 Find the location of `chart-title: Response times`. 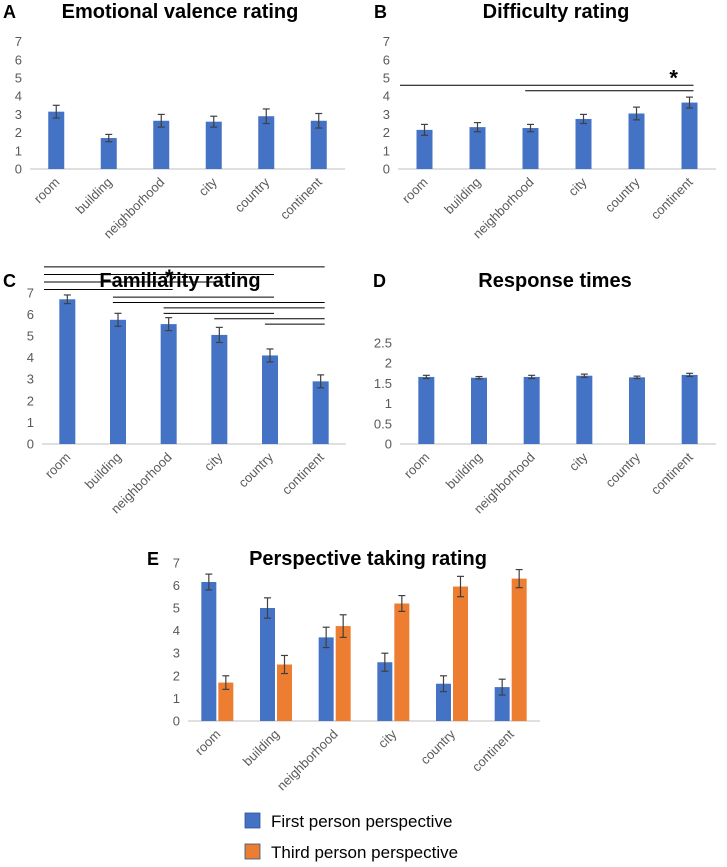

chart-title: Response times is located at coordinates (554, 281).